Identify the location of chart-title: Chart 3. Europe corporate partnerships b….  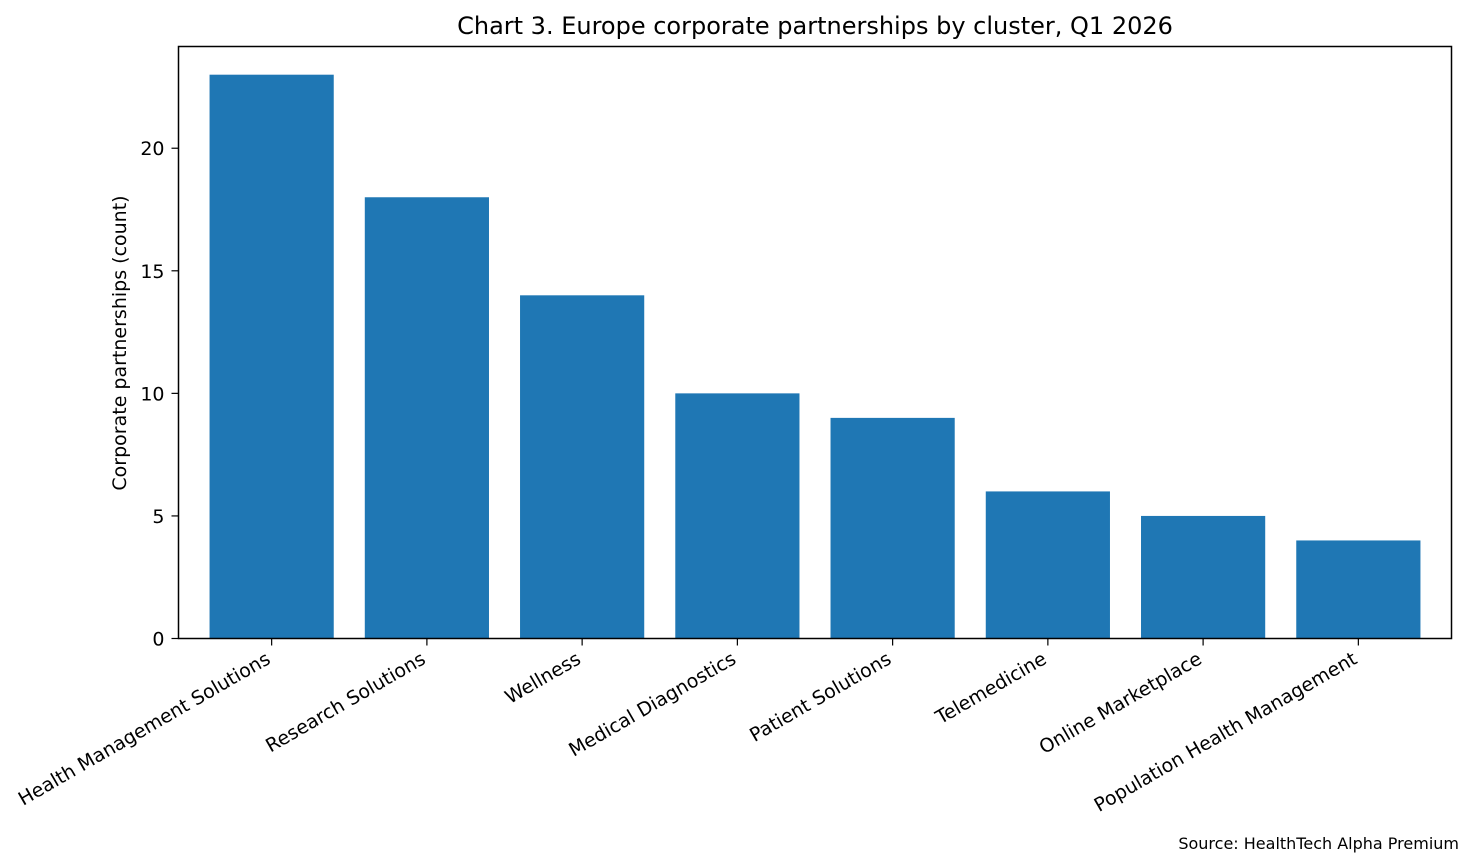
(815, 26).